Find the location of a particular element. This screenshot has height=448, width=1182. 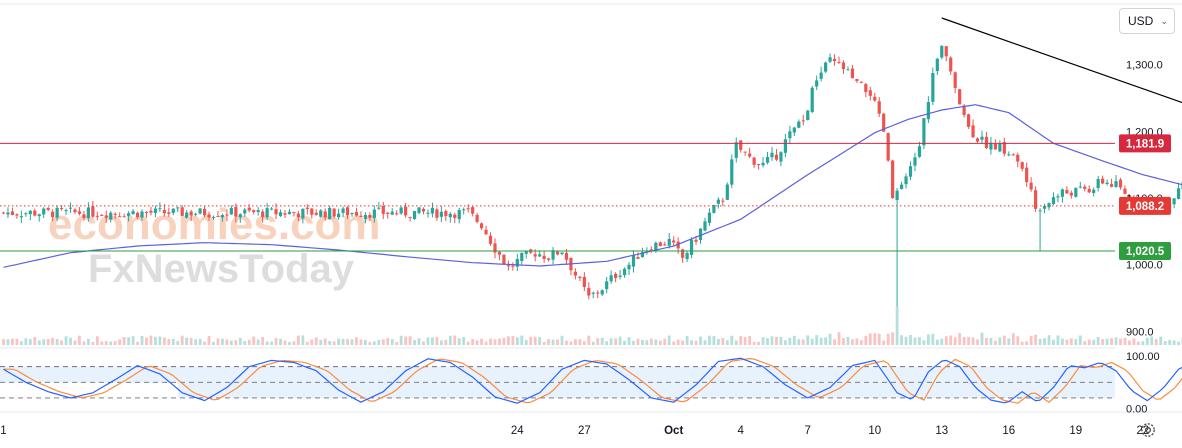

currency-selector: USD ⌄ is located at coordinates (1147, 21).